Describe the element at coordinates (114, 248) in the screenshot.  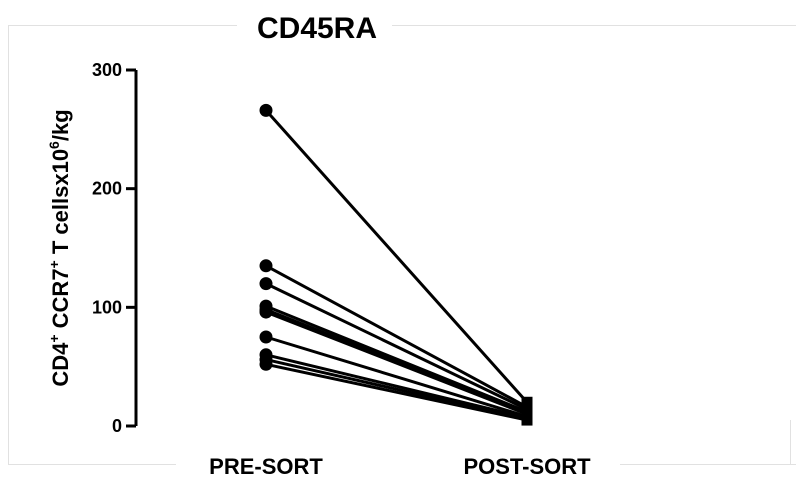
I see `y-axis-ticks: 0 100 200 300` at that location.